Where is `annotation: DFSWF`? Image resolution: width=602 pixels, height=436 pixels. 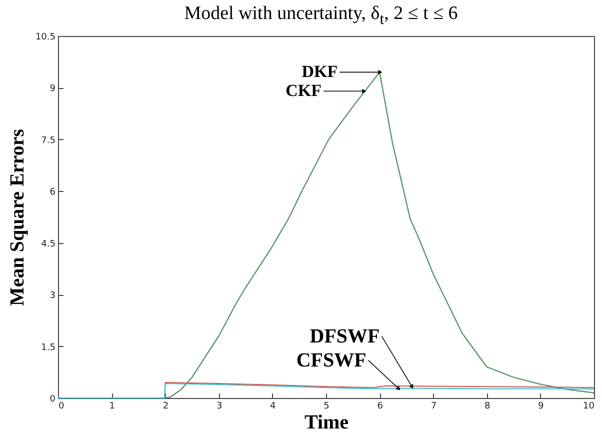
annotation: DFSWF is located at coordinates (345, 336).